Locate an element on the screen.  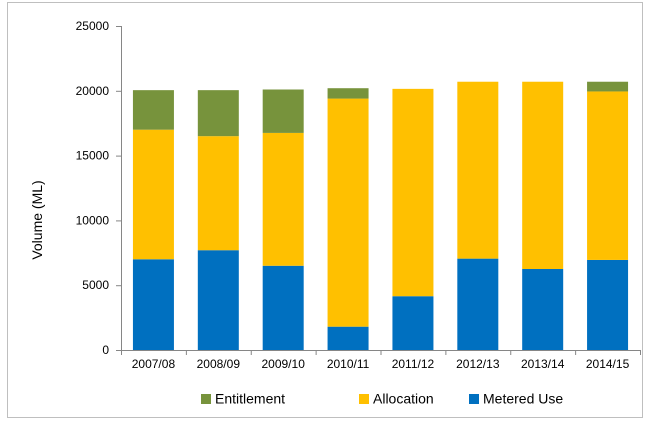
y-tick-label: 5000 is located at coordinates (95, 285).